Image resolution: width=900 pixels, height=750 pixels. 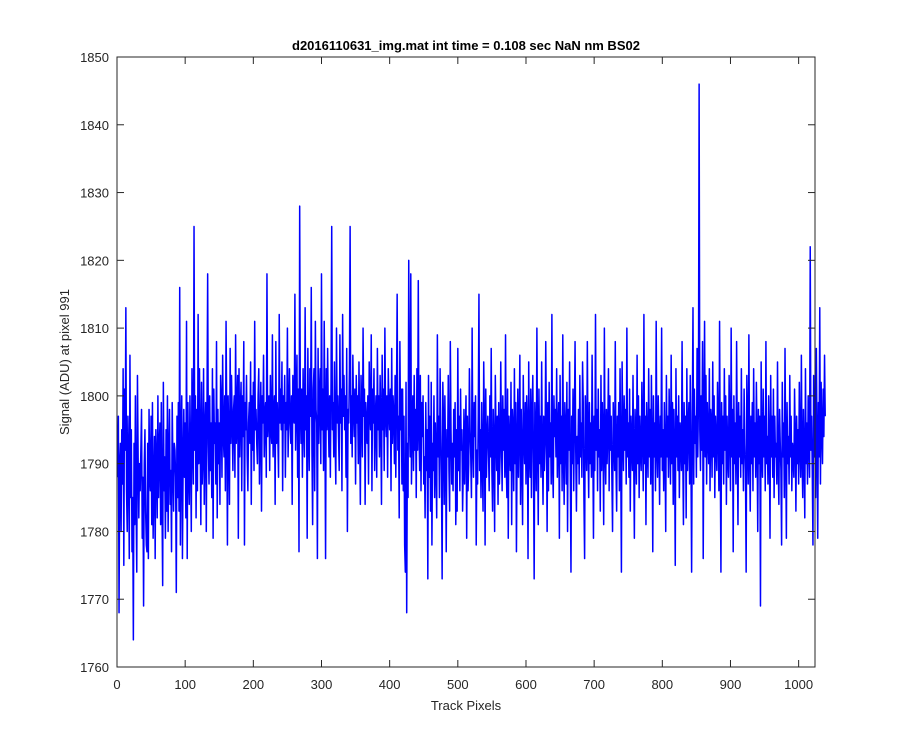 I want to click on y-tick-label: 1850, so click(x=94, y=57).